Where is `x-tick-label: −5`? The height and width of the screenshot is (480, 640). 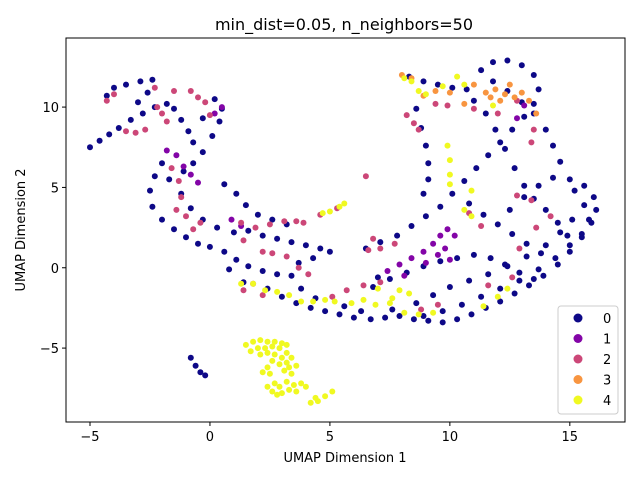 x-tick-label: −5 is located at coordinates (89, 437).